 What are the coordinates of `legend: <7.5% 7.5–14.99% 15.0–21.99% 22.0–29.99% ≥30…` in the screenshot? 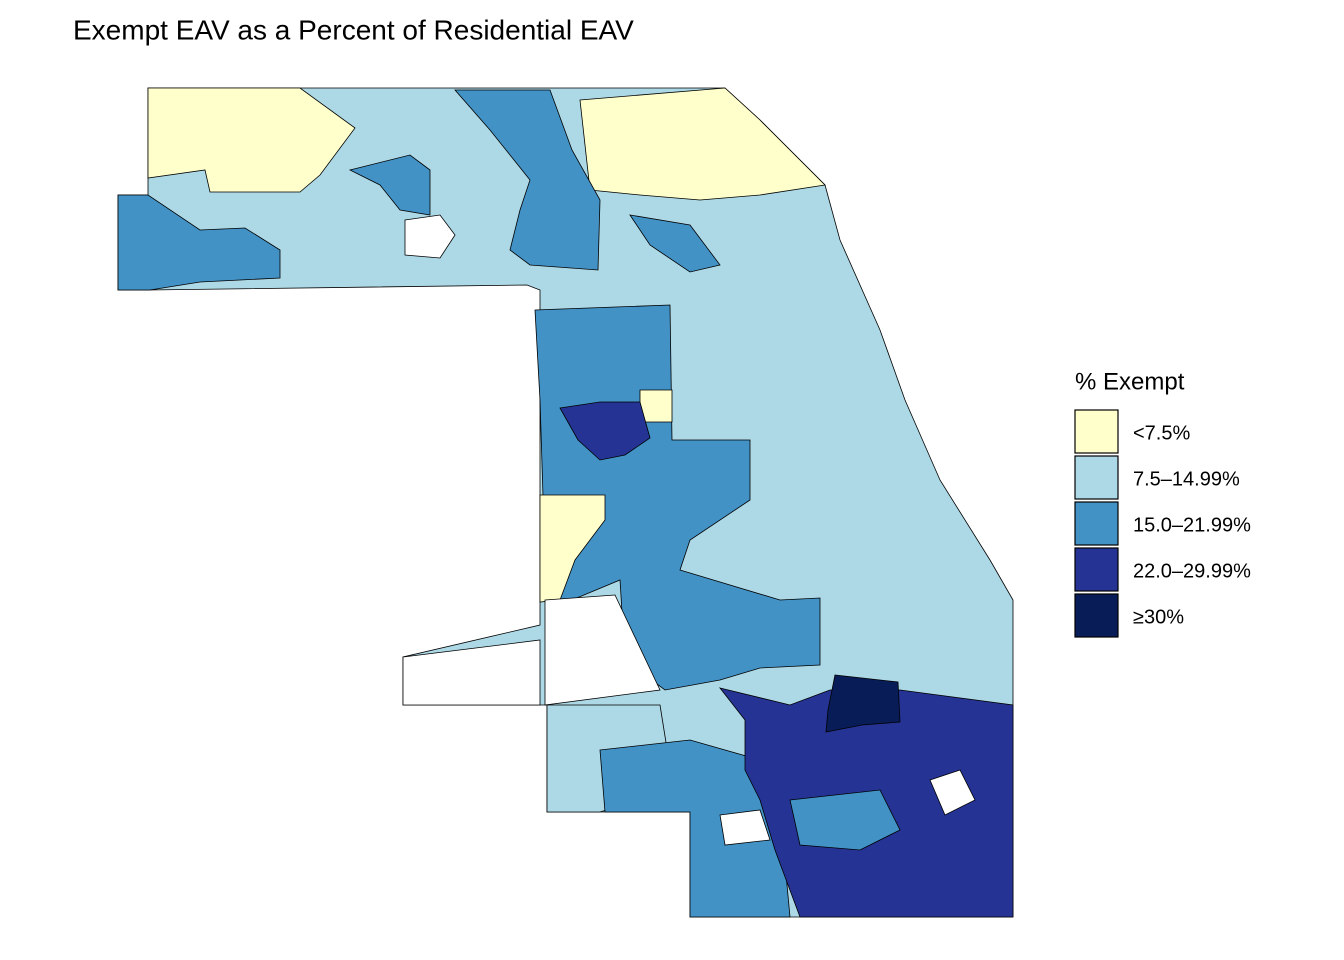 It's located at (1162, 523).